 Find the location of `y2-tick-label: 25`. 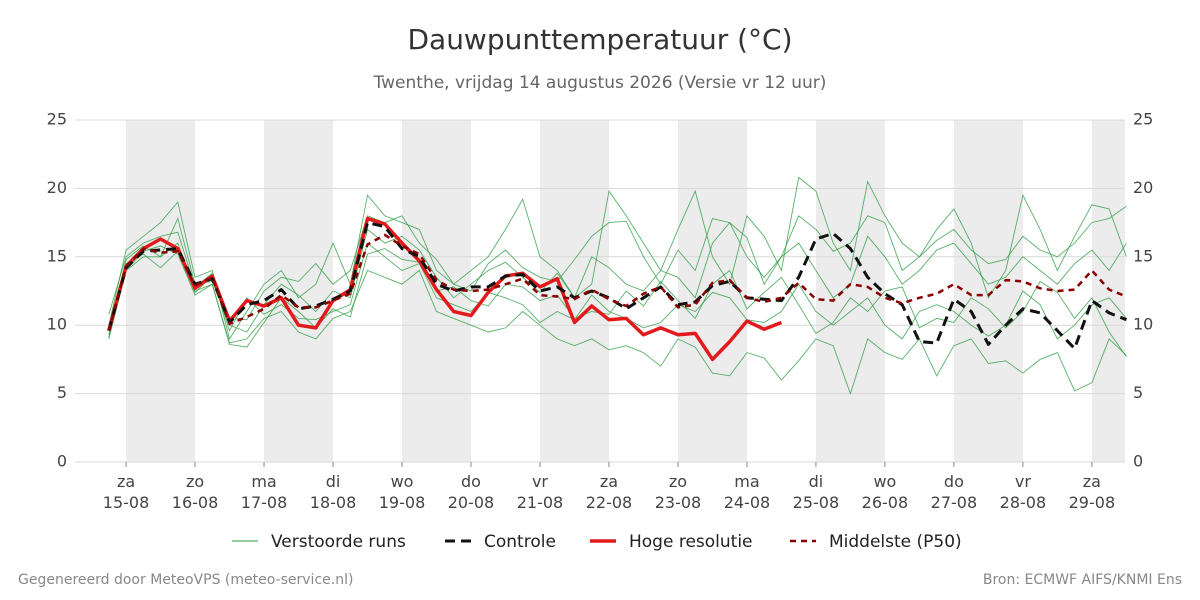

y2-tick-label: 25 is located at coordinates (1143, 119).